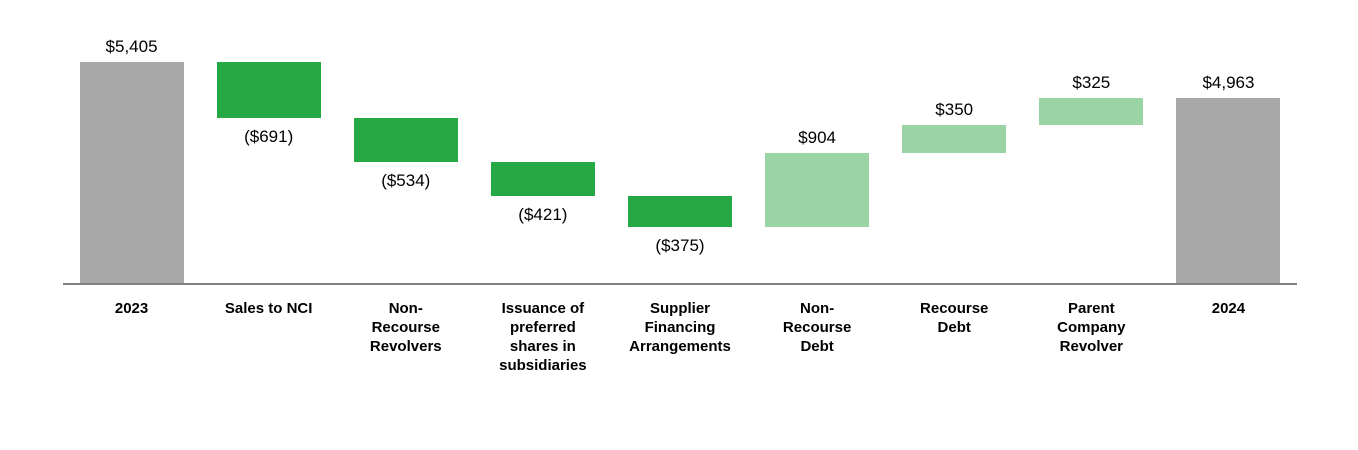 This screenshot has width=1358, height=450. Describe the element at coordinates (680, 284) in the screenshot. I see `x-axis-line` at that location.